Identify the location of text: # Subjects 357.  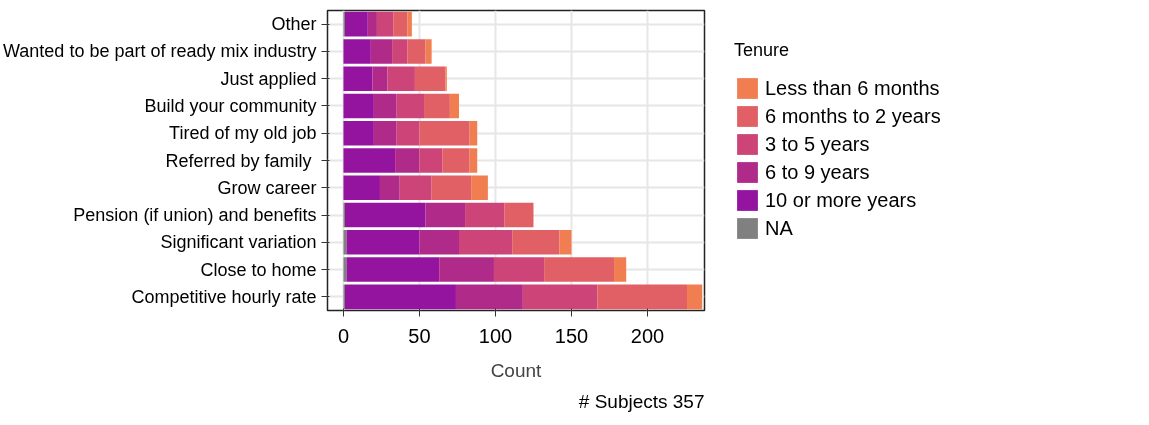
(641, 401).